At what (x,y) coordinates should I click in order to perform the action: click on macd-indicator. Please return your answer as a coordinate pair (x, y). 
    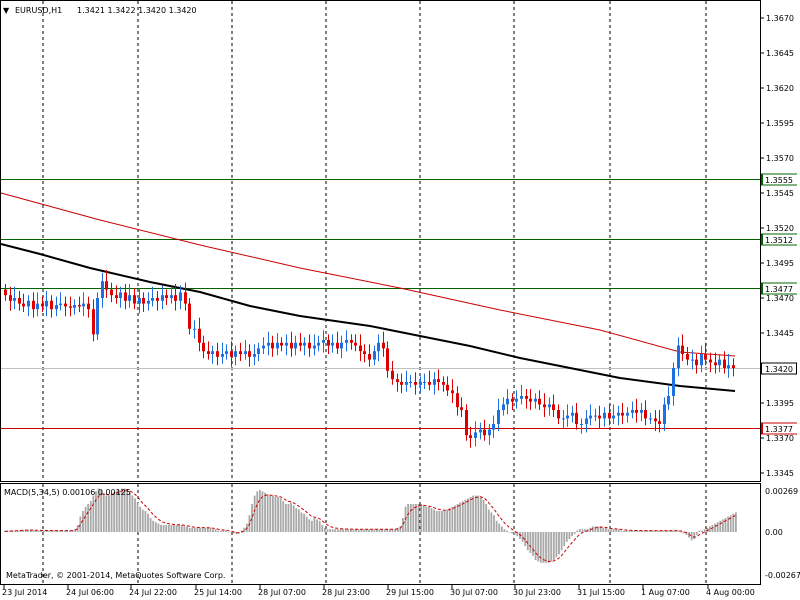
    Looking at the image, I should click on (370, 525).